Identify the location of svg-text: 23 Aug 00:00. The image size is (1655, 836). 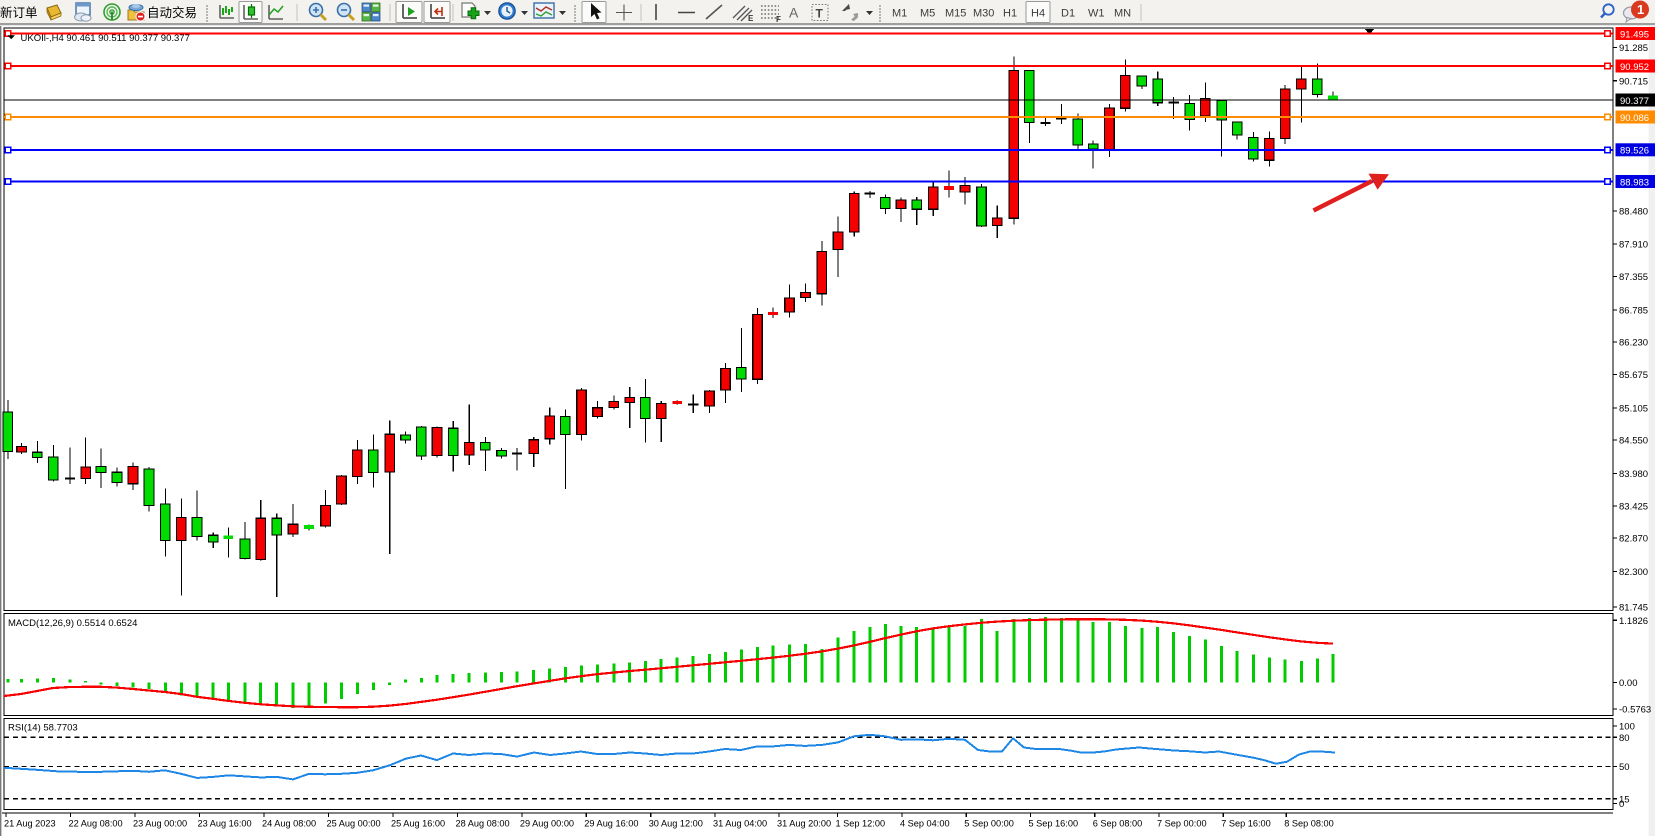
(160, 824).